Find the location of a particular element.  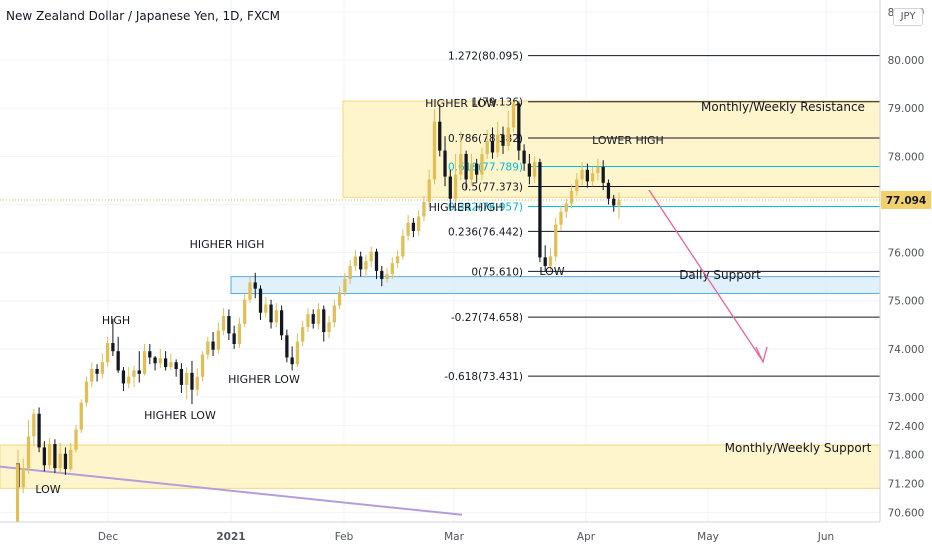

price-tick-label: 70.600 is located at coordinates (906, 513).